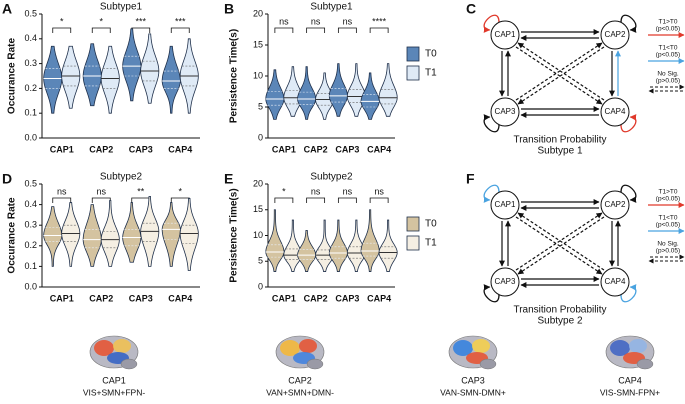  Describe the element at coordinates (630, 380) in the screenshot. I see `cap-name: CAP4` at that location.